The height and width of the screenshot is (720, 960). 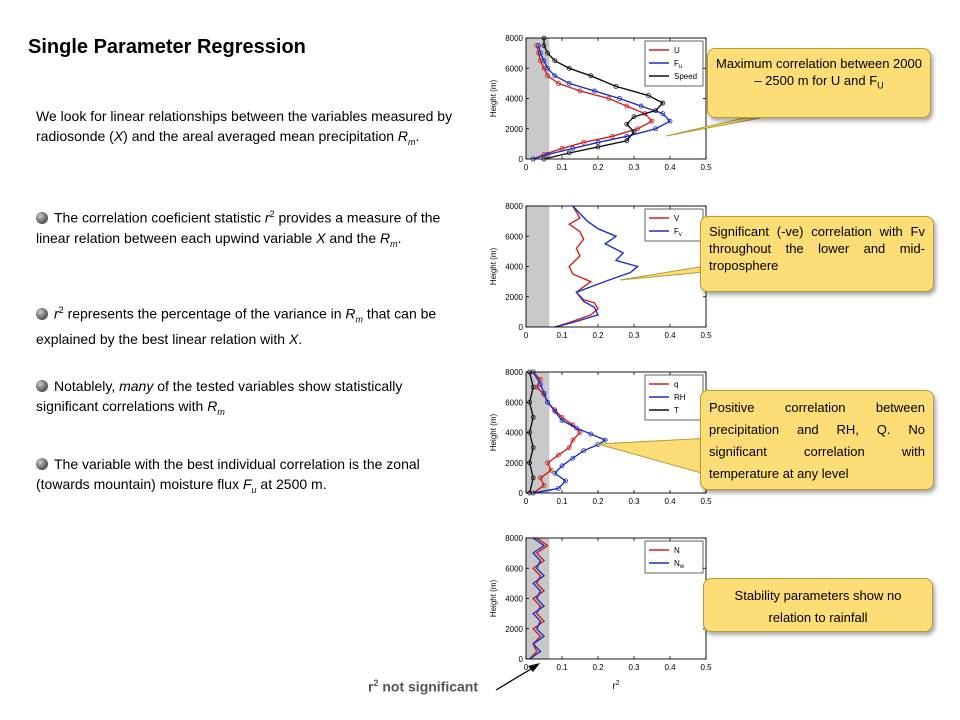 I want to click on legend-label: Nw, so click(x=679, y=564).